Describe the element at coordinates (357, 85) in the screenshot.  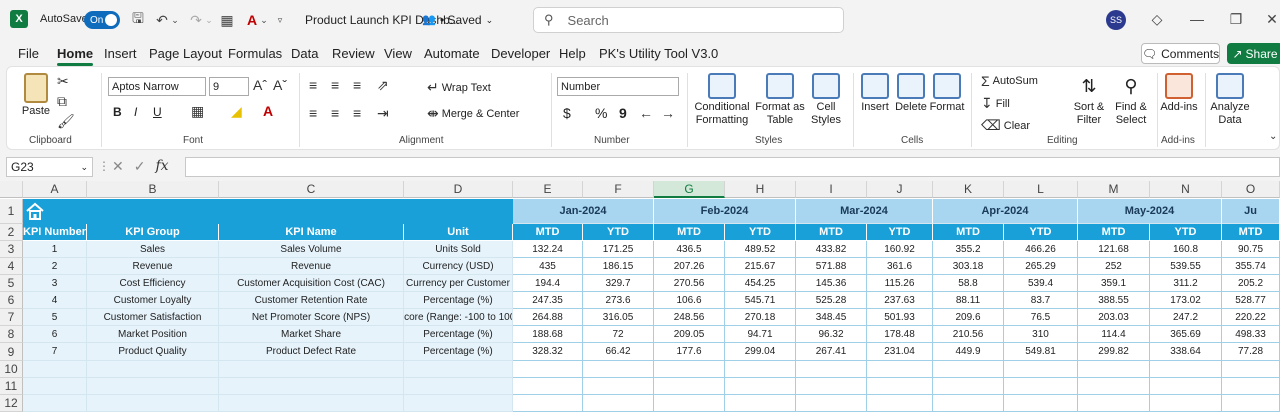
I see `align-bottom-icon: ≡` at that location.